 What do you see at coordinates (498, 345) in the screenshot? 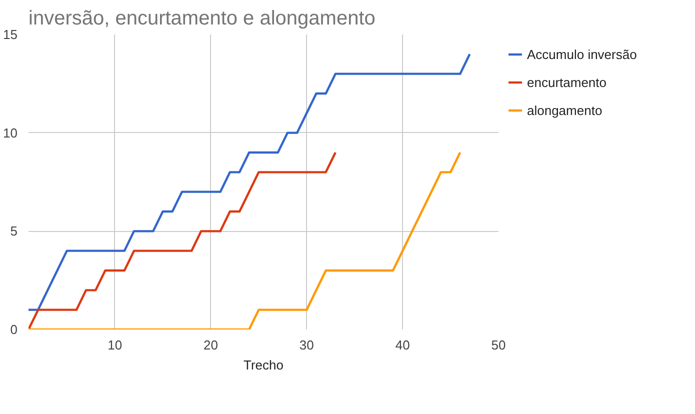
I see `x-tick-label: 50` at bounding box center [498, 345].